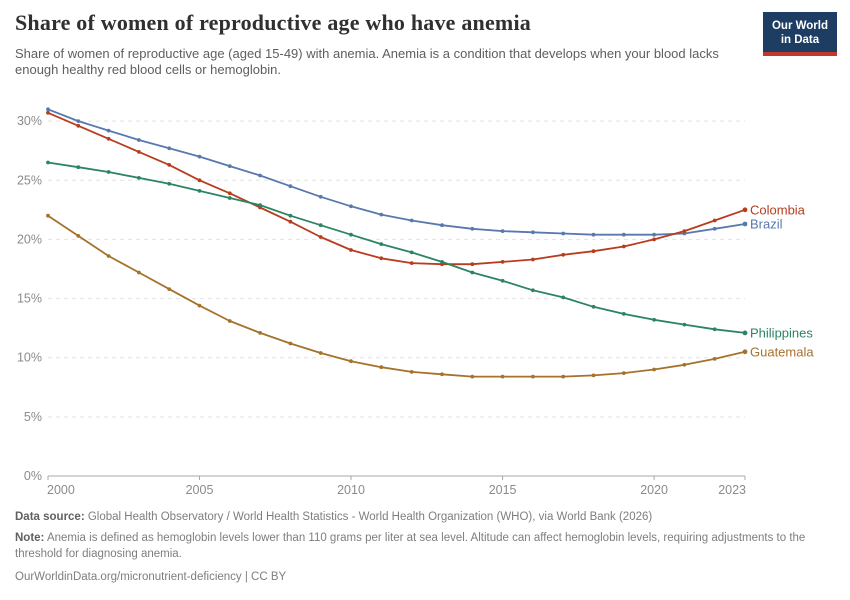 The width and height of the screenshot is (850, 600). Describe the element at coordinates (778, 209) in the screenshot. I see `series-label-colombia: Colombia` at that location.